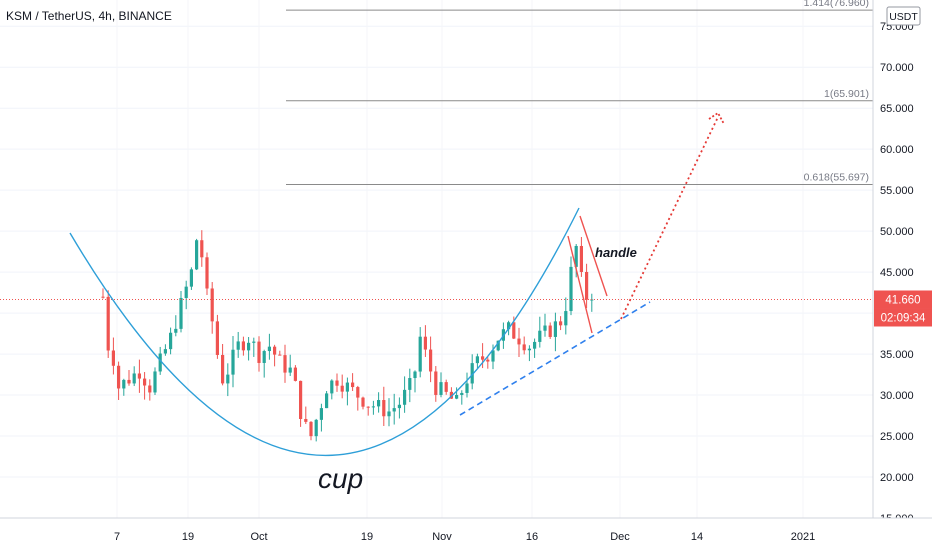 Image resolution: width=932 pixels, height=550 pixels. I want to click on trend-line, so click(555, 358).